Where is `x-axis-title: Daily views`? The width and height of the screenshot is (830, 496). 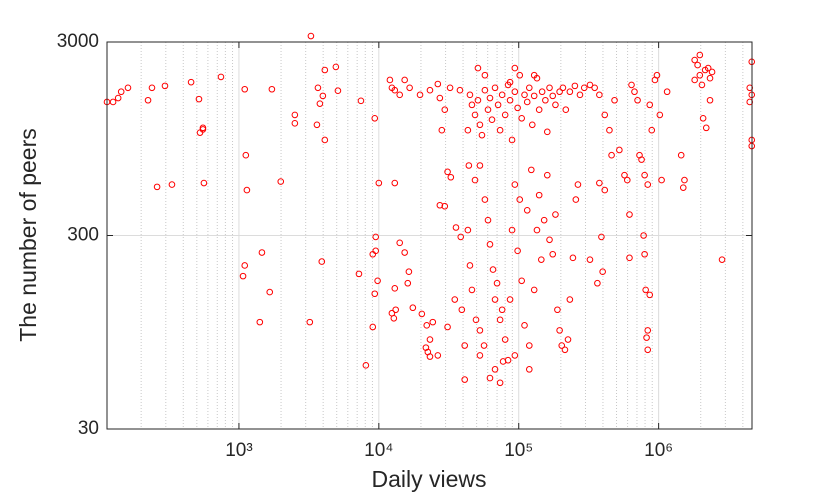 x-axis-title: Daily views is located at coordinates (428, 479).